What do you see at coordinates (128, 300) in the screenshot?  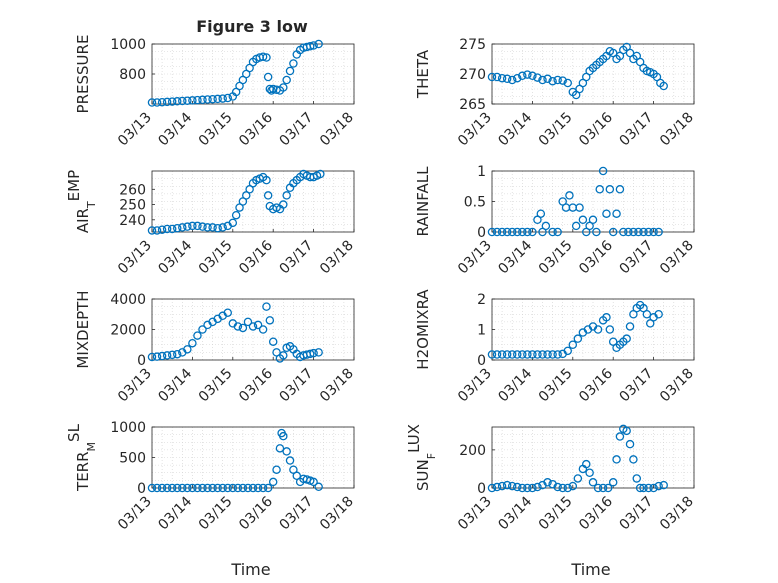 I see `y-tick-label: 4000` at bounding box center [128, 300].